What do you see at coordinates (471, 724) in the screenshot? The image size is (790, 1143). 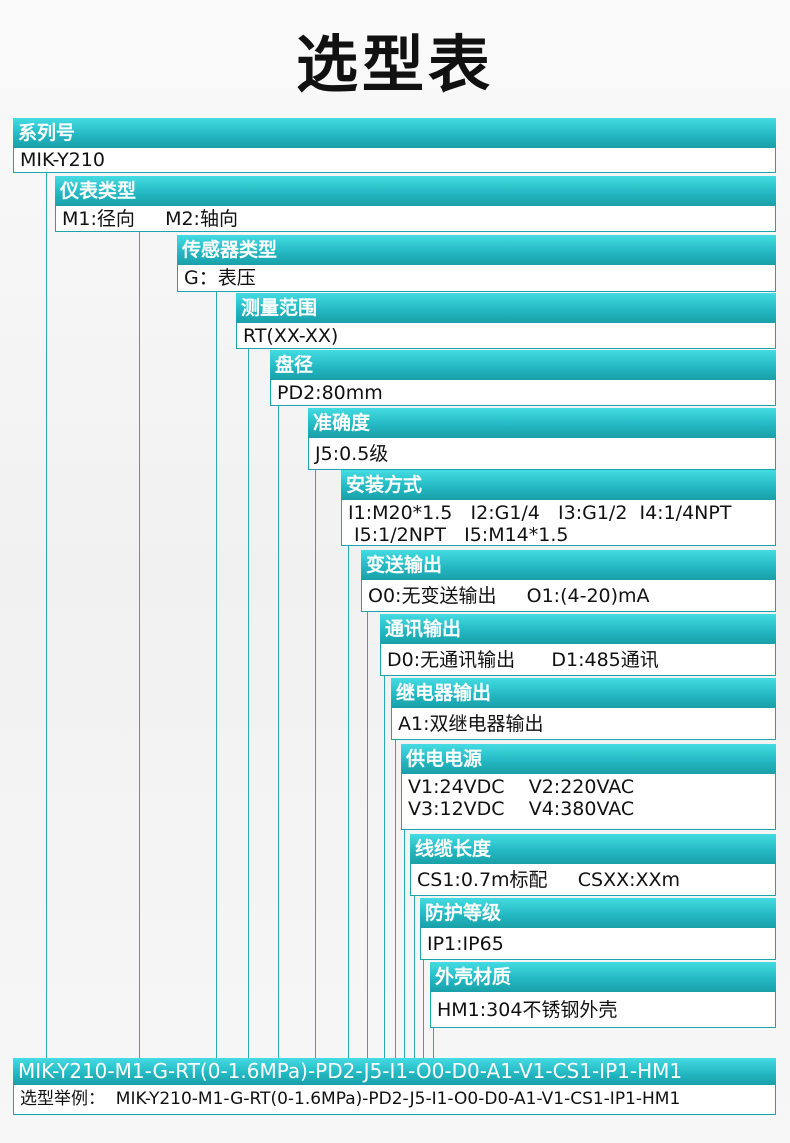 I see `option-line: A1:双继电器输出` at bounding box center [471, 724].